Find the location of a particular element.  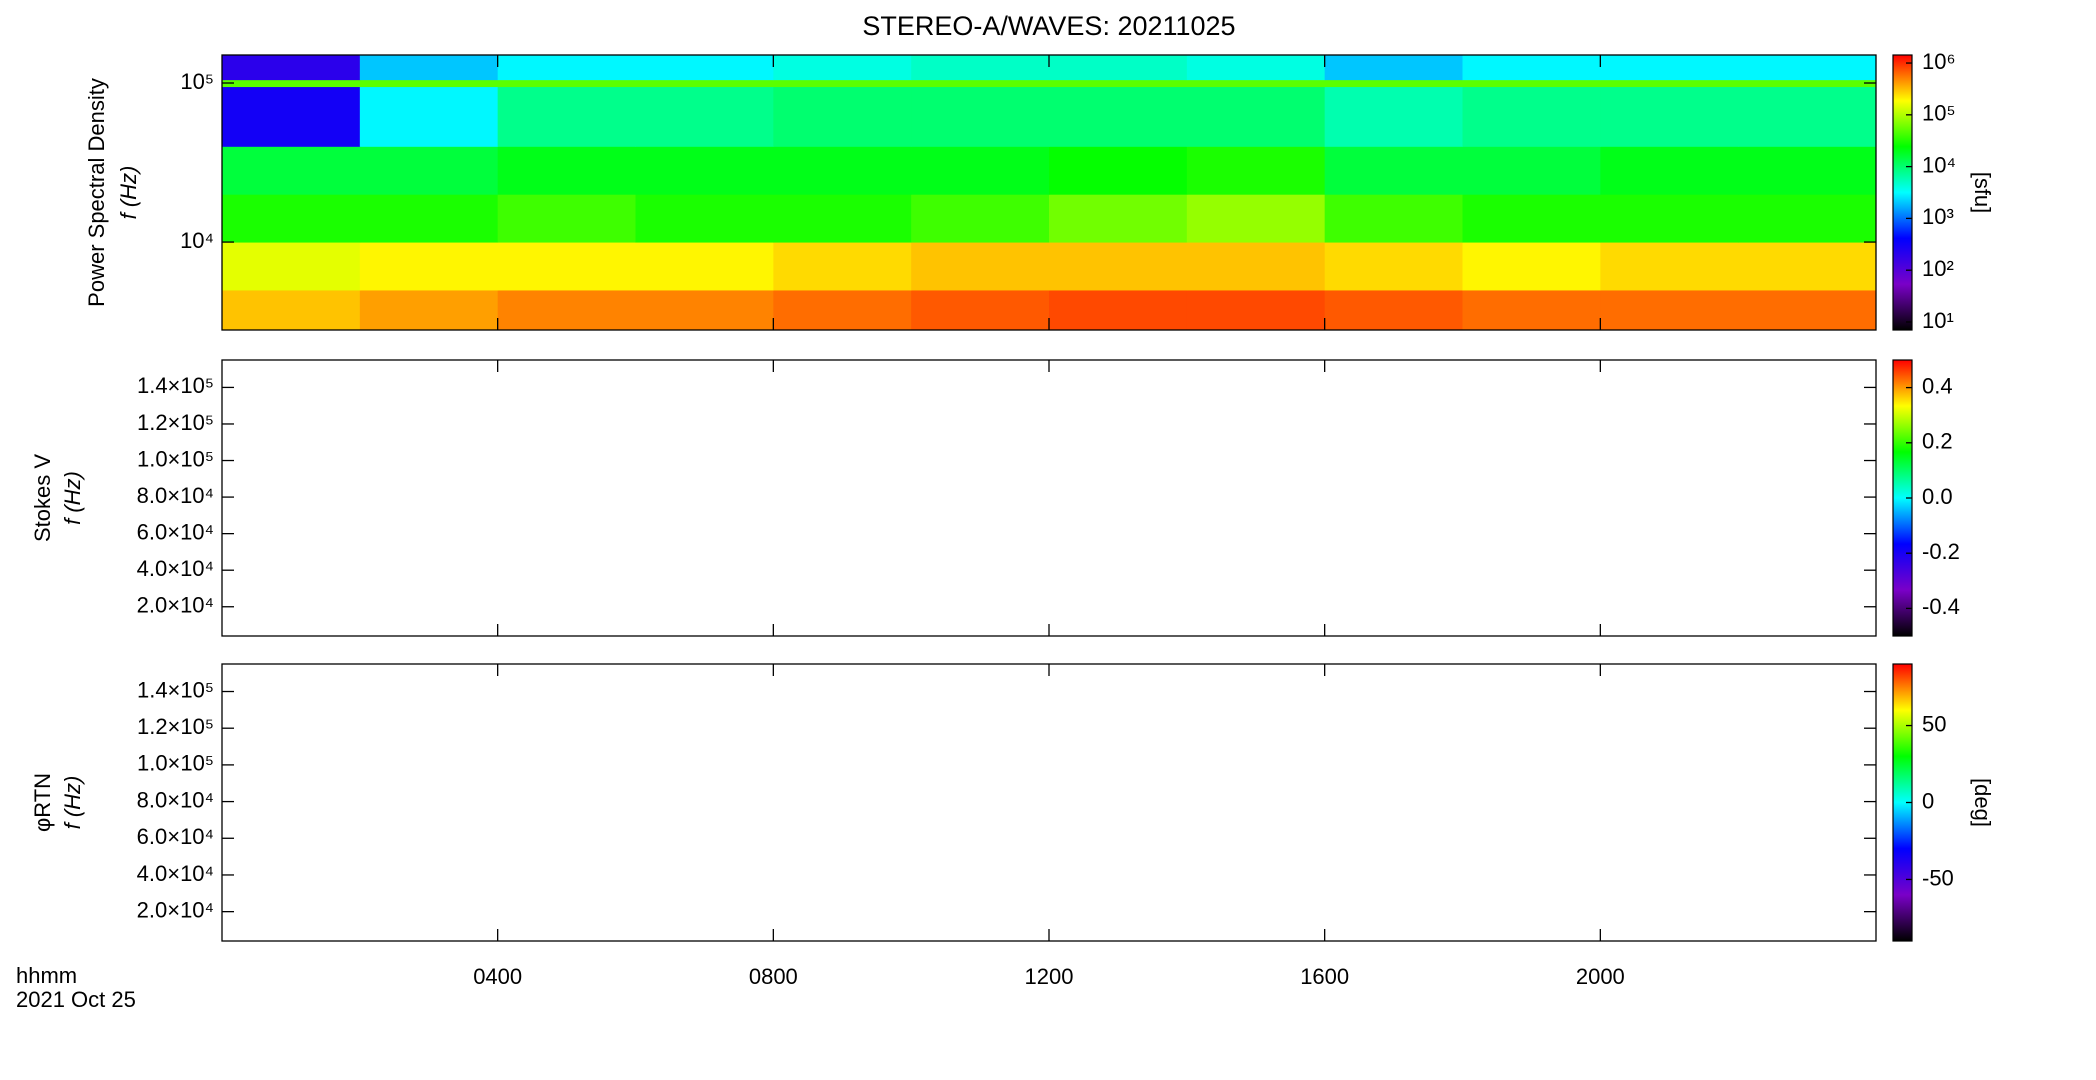

colorbar-tick-label: 0 is located at coordinates (1928, 800).